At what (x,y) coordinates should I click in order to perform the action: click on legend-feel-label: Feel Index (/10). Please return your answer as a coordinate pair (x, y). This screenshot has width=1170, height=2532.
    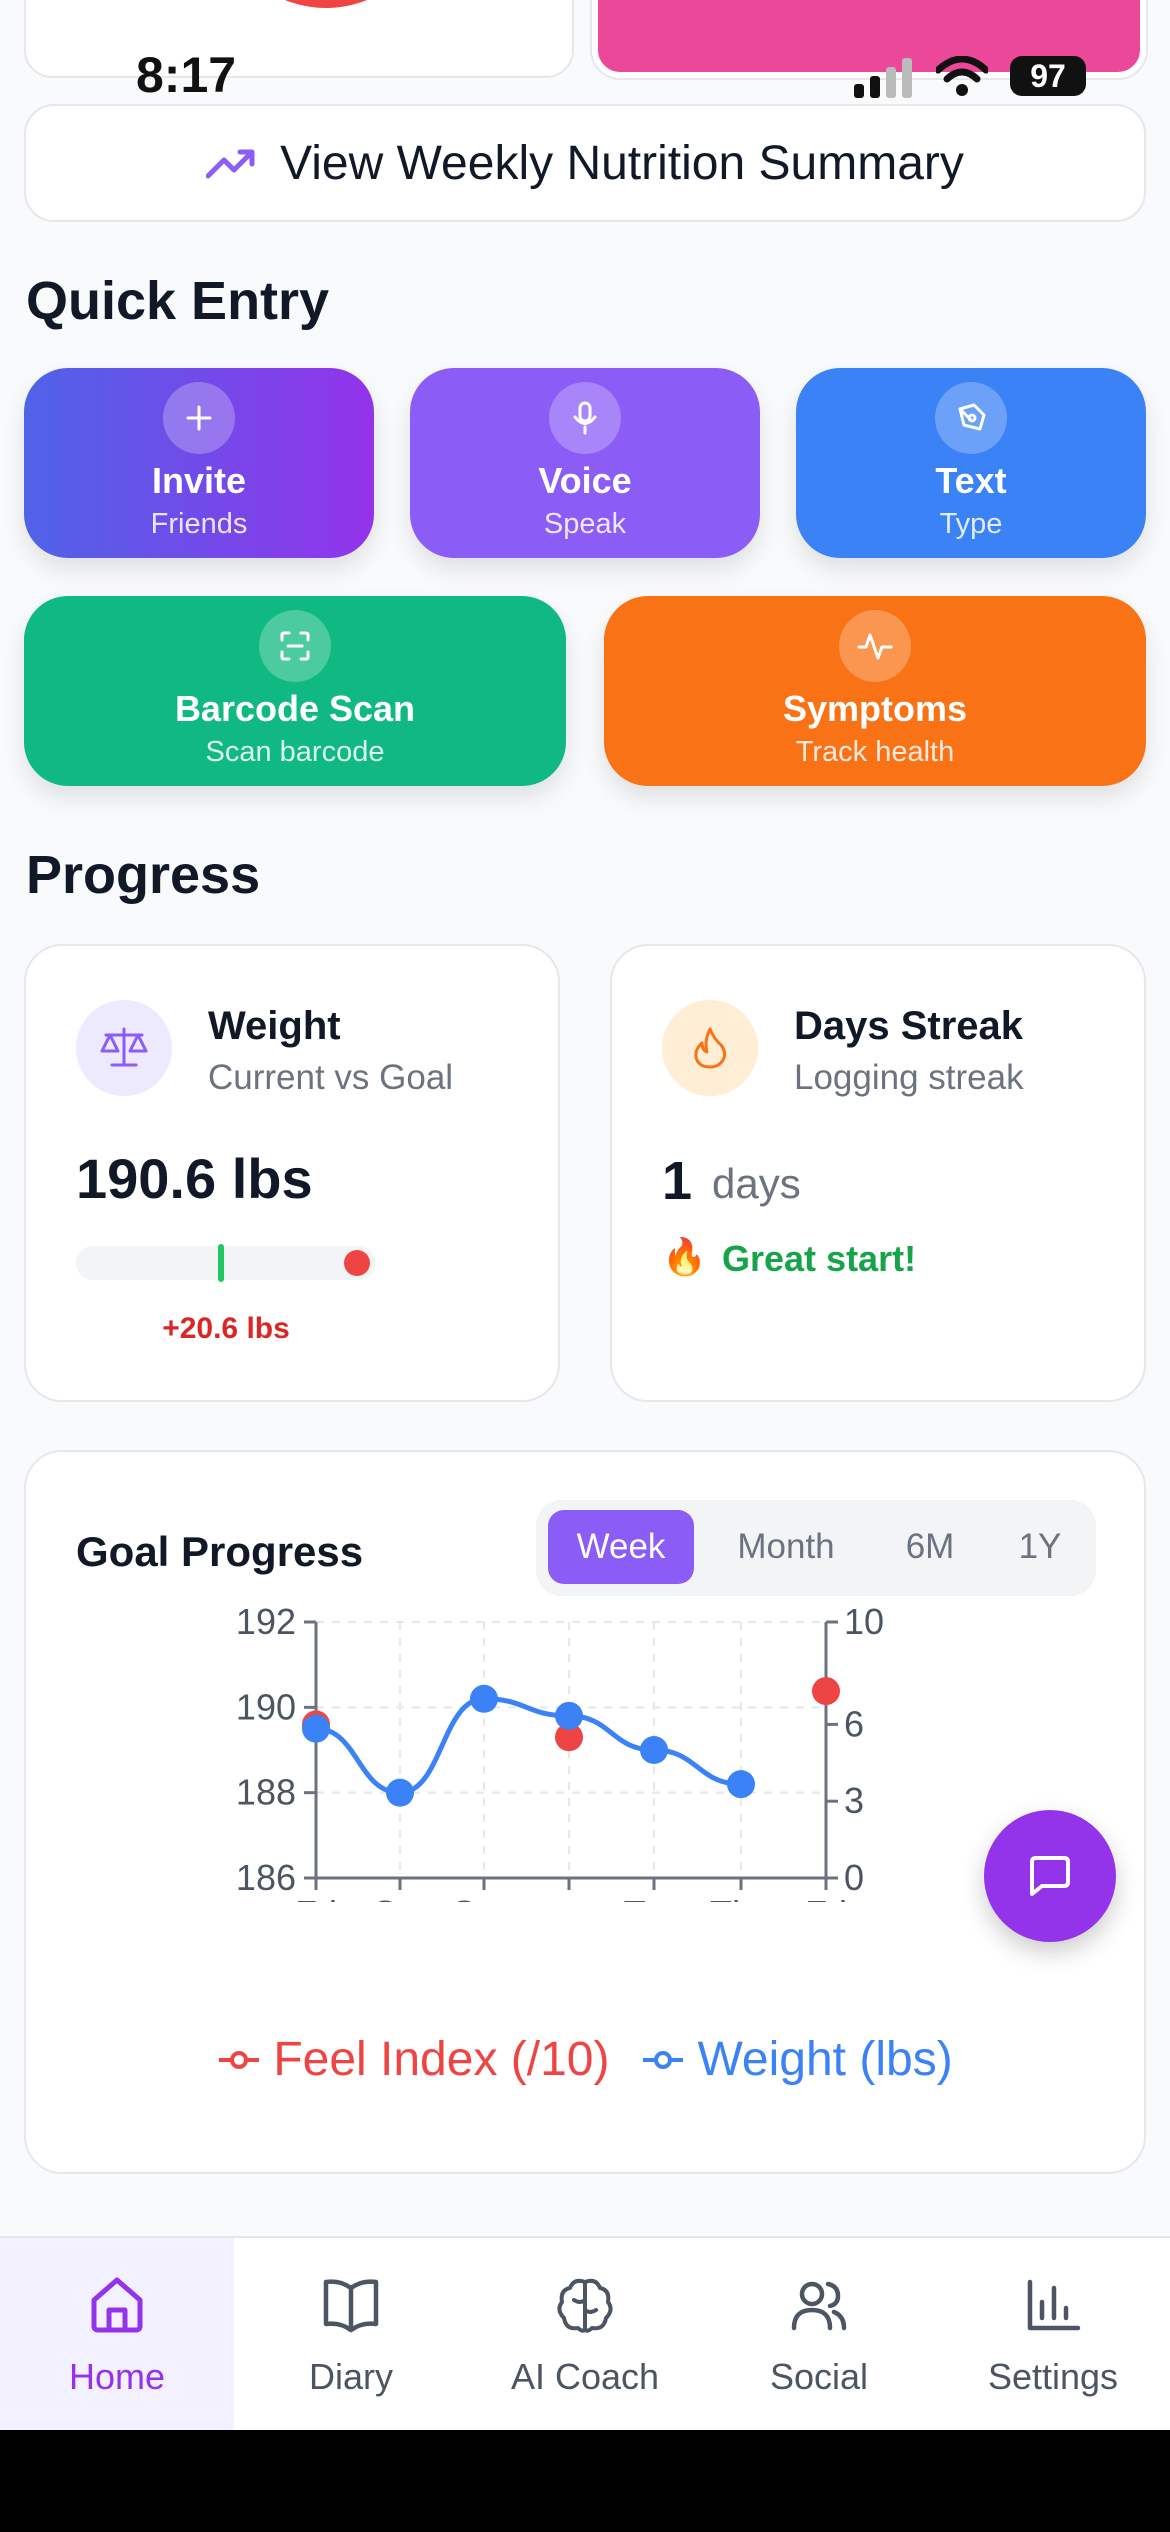
    Looking at the image, I should click on (441, 2059).